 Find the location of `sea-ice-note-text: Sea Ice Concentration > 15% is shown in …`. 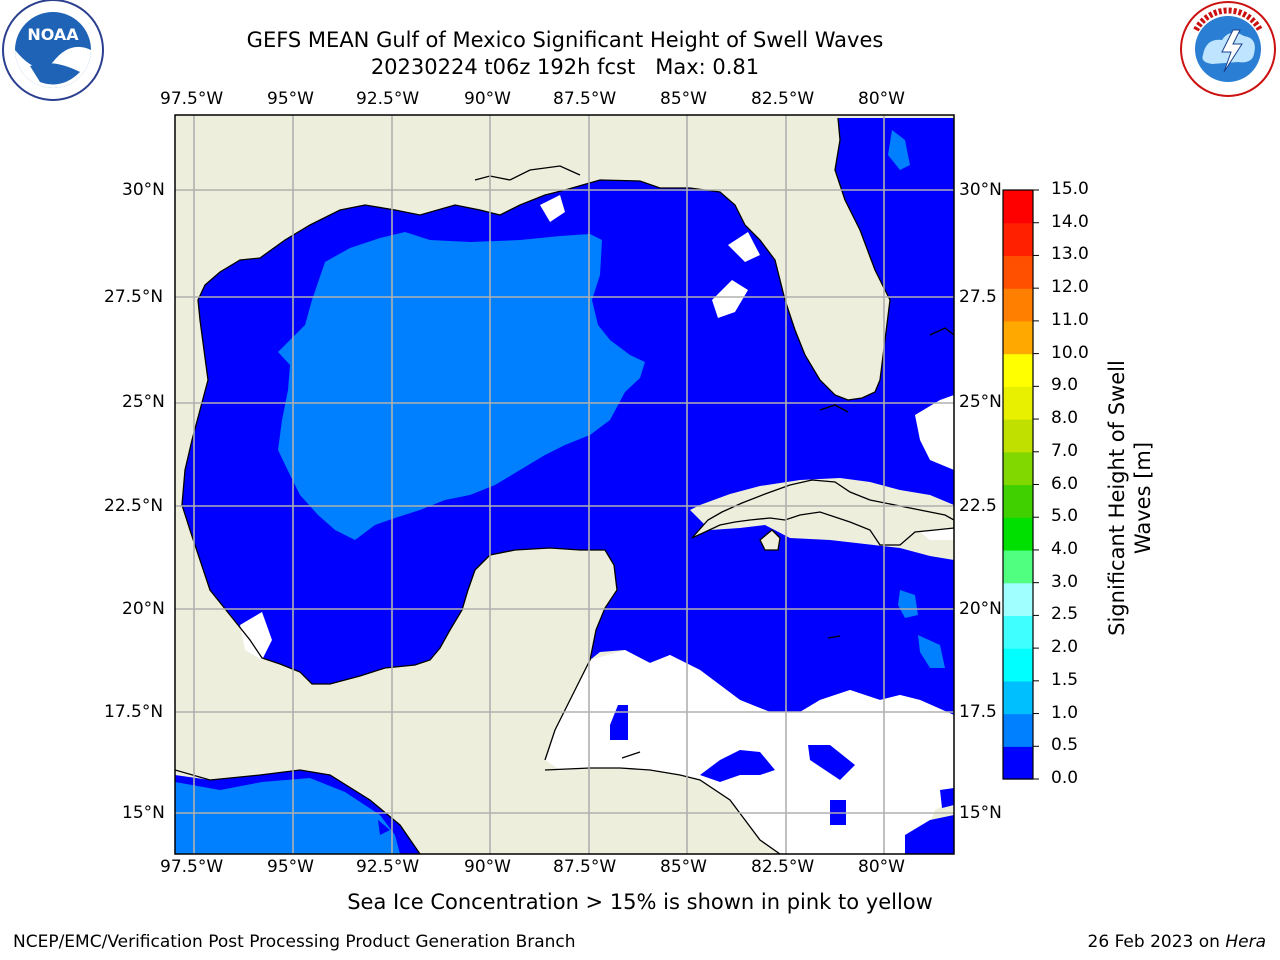

sea-ice-note-text: Sea Ice Concentration > 15% is shown in … is located at coordinates (640, 902).